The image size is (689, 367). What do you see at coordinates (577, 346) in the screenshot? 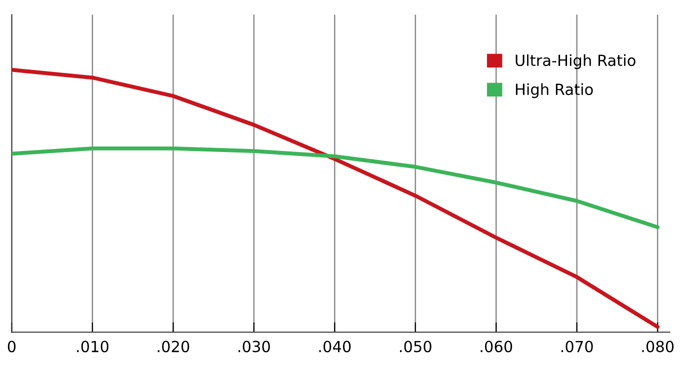
I see `x-tick-label: .070` at bounding box center [577, 346].